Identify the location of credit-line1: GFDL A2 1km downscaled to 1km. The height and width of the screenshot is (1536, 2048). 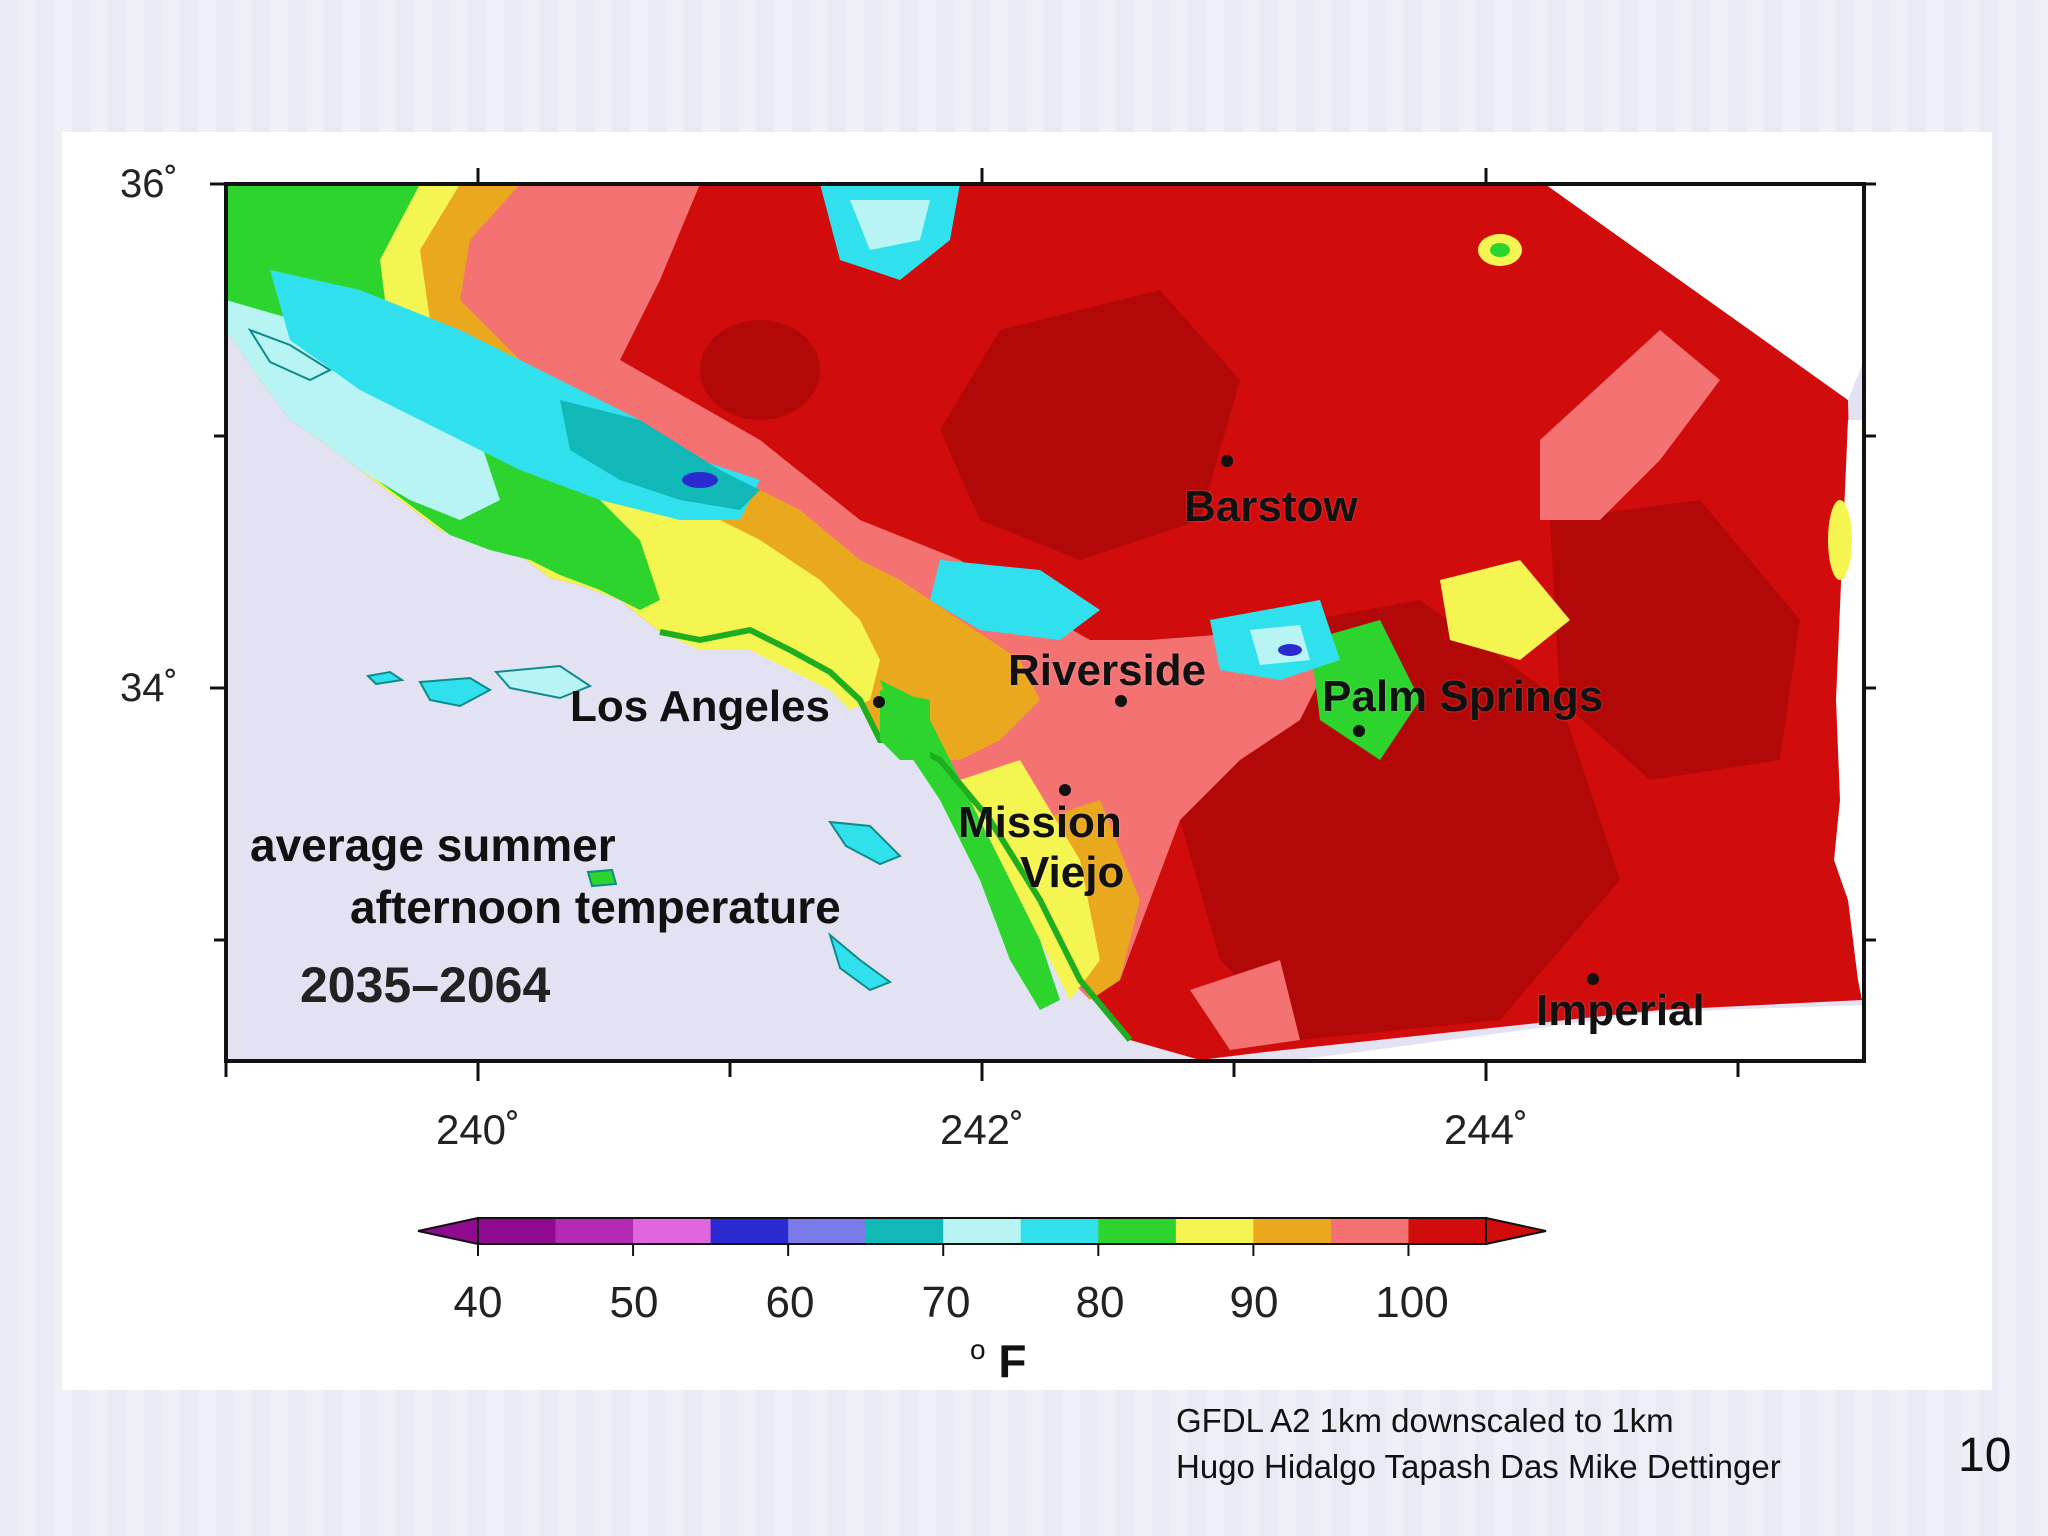
(1425, 1420).